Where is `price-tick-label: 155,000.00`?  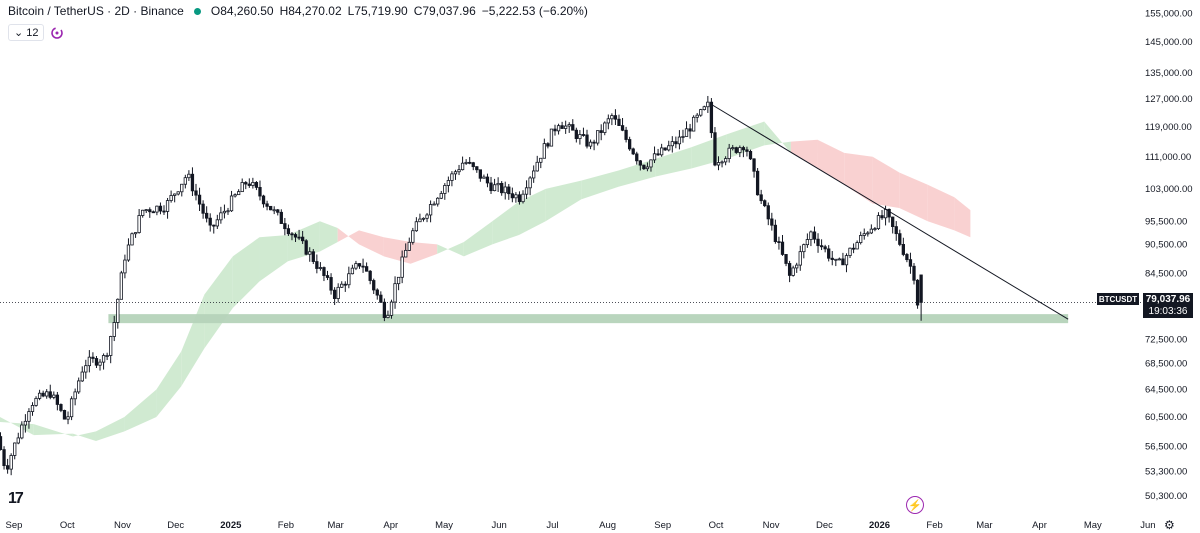
price-tick-label: 155,000.00 is located at coordinates (1169, 14).